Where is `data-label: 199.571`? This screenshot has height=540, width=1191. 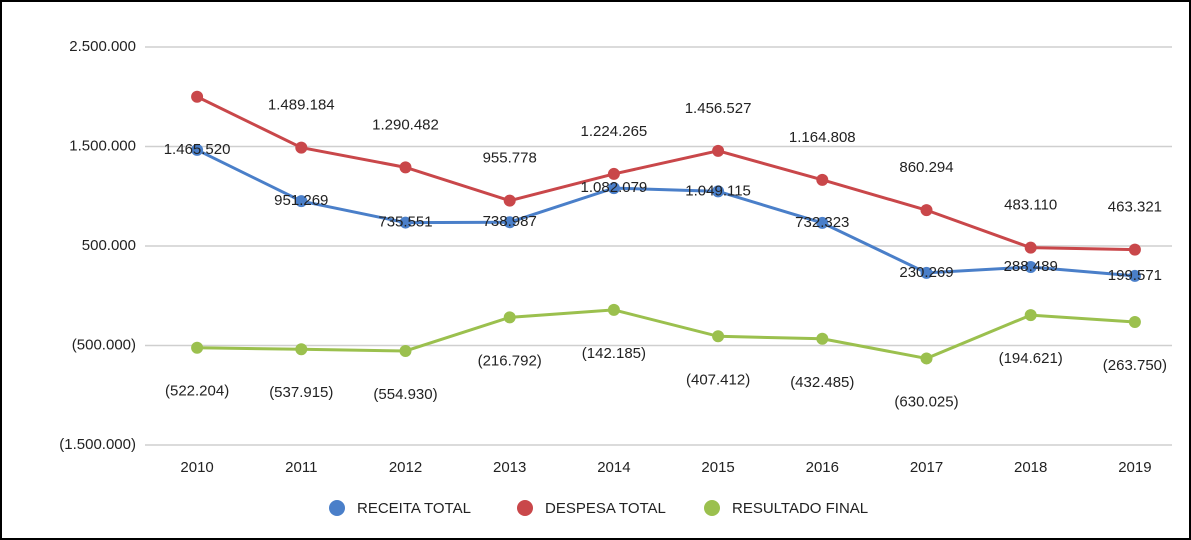
data-label: 199.571 is located at coordinates (1135, 275).